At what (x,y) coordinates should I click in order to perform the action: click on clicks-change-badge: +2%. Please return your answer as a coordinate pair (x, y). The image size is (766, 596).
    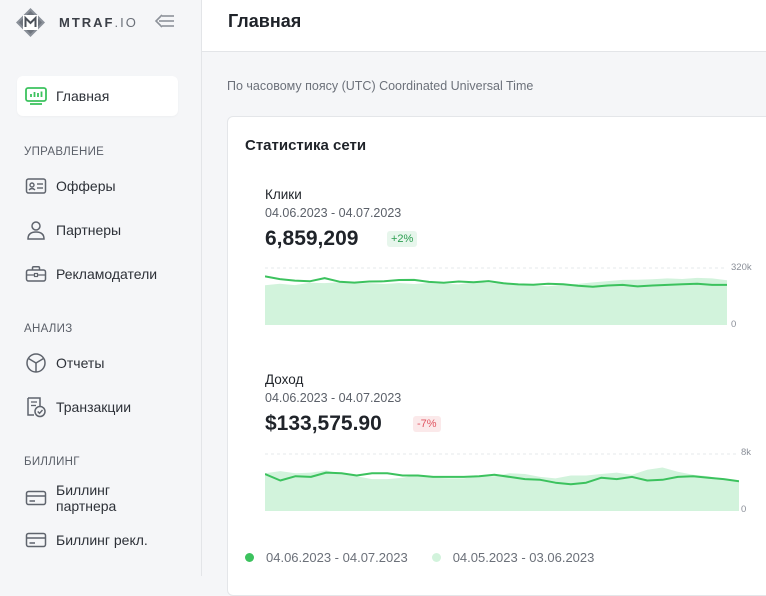
    Looking at the image, I should click on (402, 239).